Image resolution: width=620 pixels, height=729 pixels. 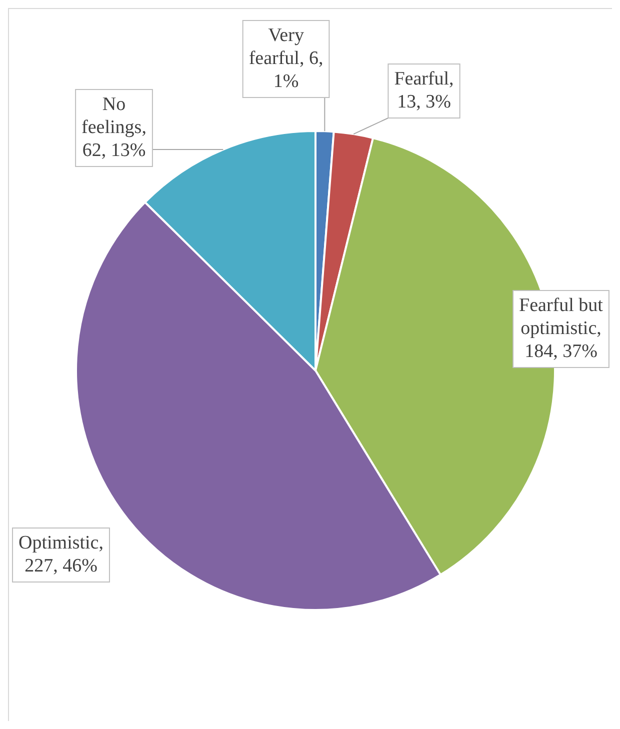 What do you see at coordinates (424, 90) in the screenshot?
I see `slice-label: Fearful, 13, 3%` at bounding box center [424, 90].